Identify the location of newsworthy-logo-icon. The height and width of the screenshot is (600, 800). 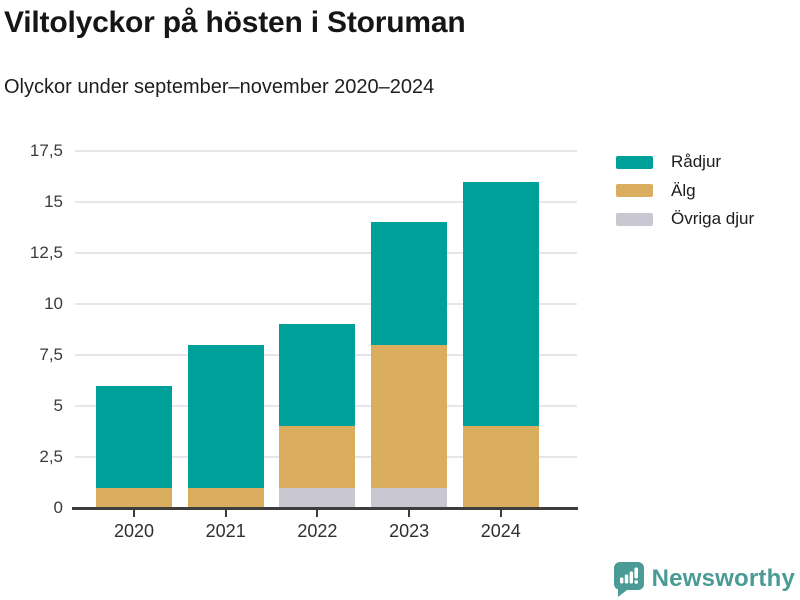
(628, 579).